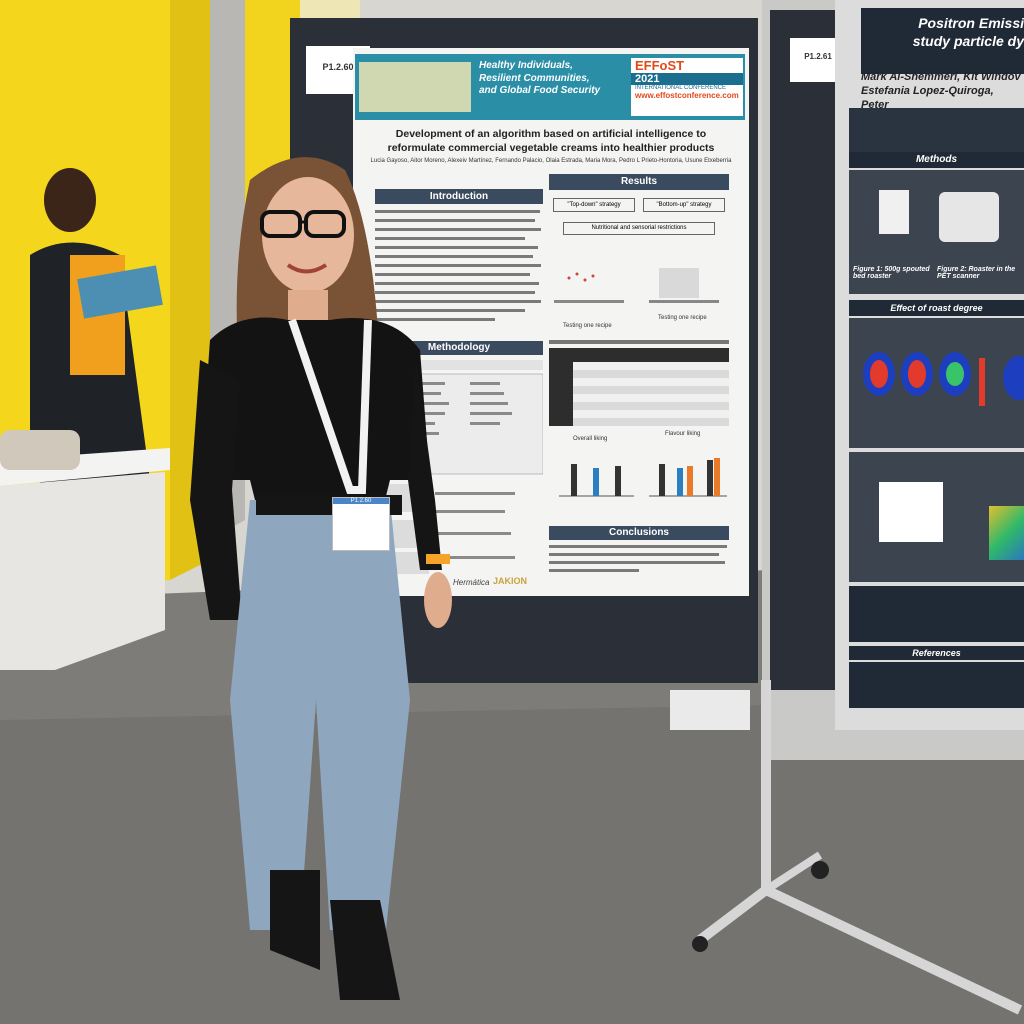 The image size is (1024, 1024). Describe the element at coordinates (911, 512) in the screenshot. I see `threshold-figure` at that location.